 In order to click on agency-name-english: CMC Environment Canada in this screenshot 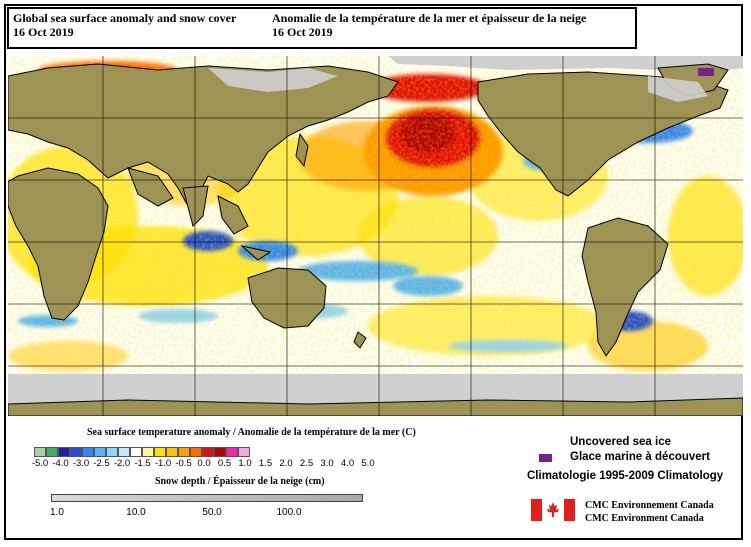, I will do `click(644, 518)`.